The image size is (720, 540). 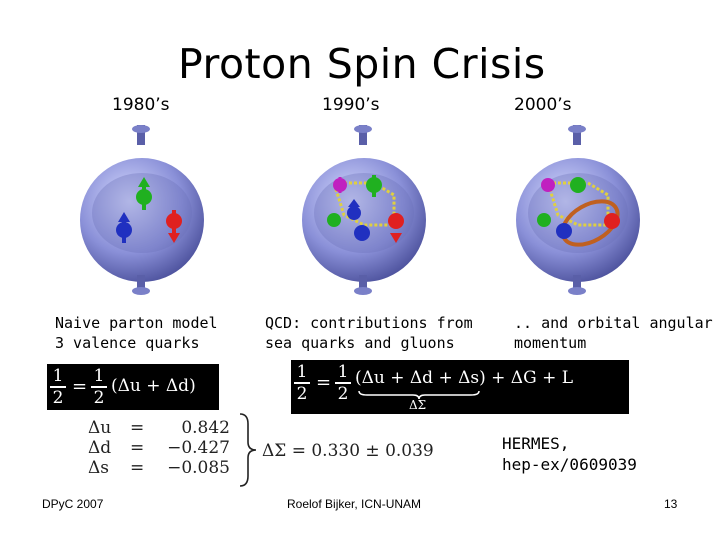 What do you see at coordinates (351, 105) in the screenshot?
I see `era-label-1990s: 1990’s` at bounding box center [351, 105].